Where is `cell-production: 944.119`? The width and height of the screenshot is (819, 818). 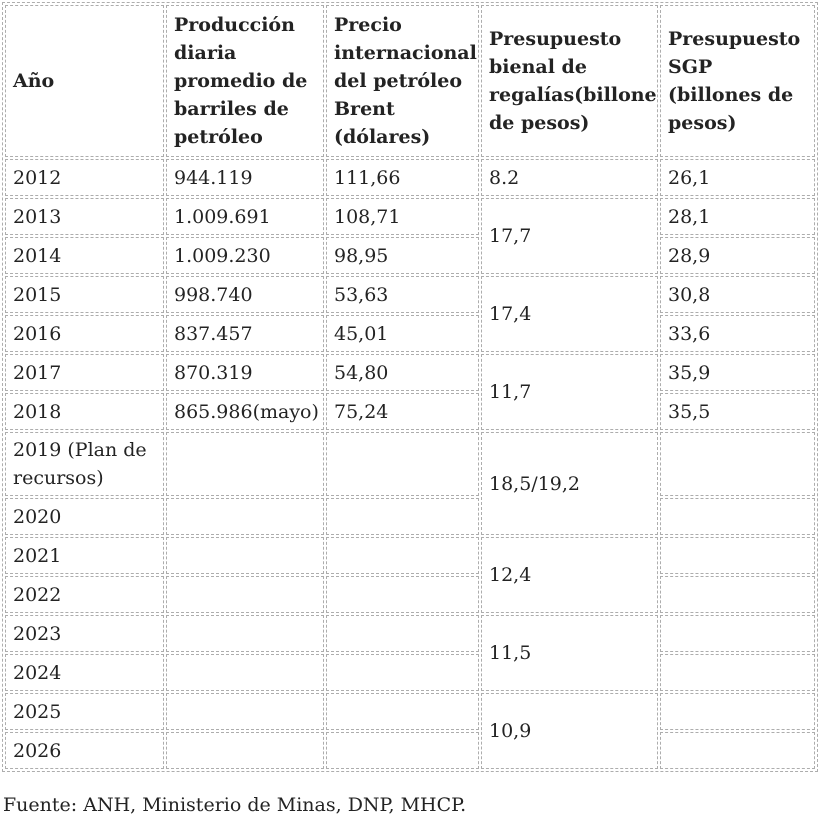
cell-production: 944.119 is located at coordinates (245, 177).